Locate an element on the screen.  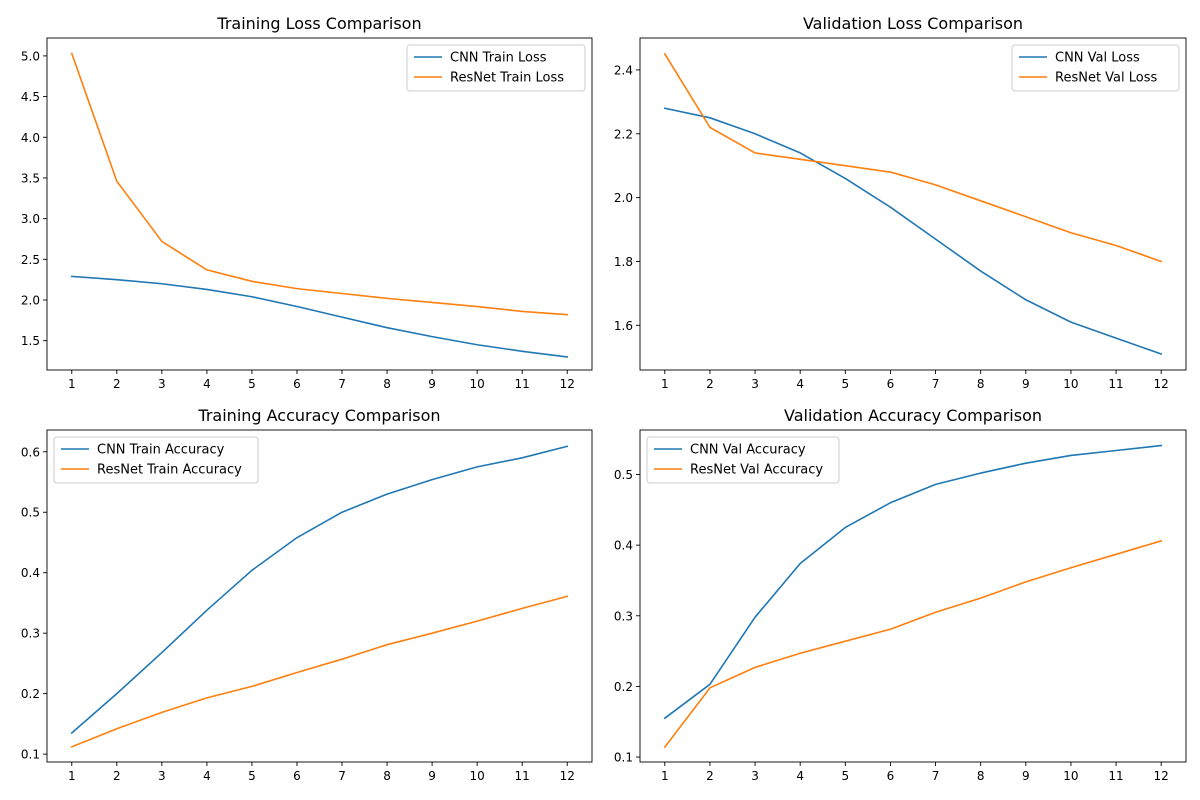
legend-label: CNN Val Accuracy is located at coordinates (748, 450).